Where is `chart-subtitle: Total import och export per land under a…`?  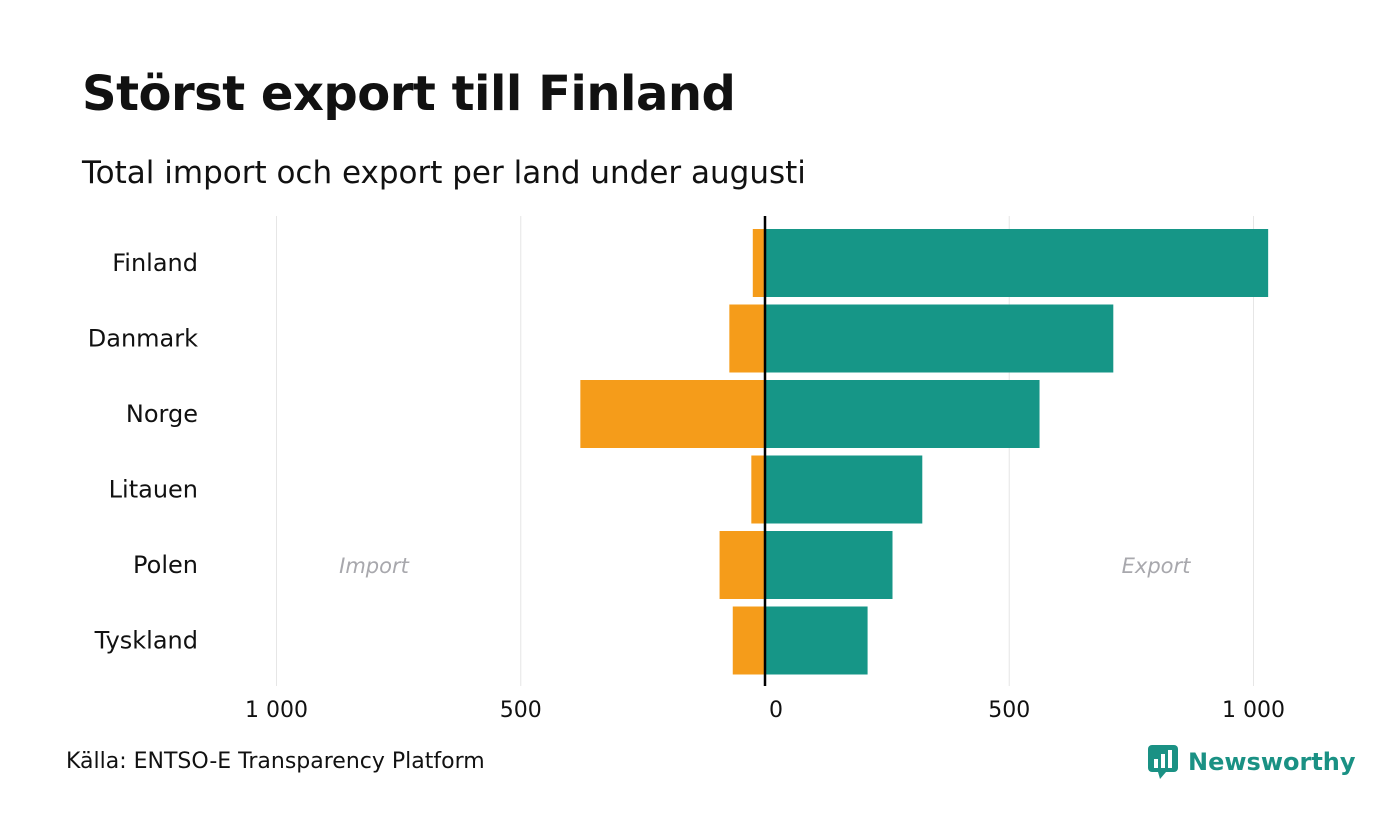 chart-subtitle: Total import och export per land under a… is located at coordinates (444, 173).